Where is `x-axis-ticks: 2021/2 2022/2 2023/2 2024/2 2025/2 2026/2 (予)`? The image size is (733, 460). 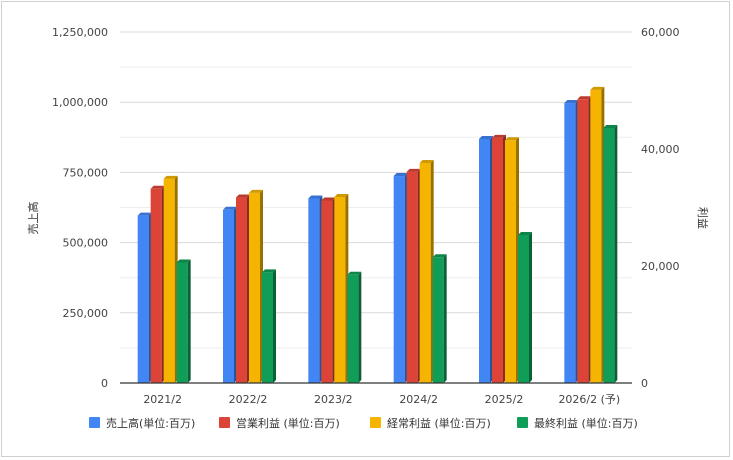 x-axis-ticks: 2021/2 2022/2 2023/2 2024/2 2025/2 2026/2 (予) is located at coordinates (381, 399).